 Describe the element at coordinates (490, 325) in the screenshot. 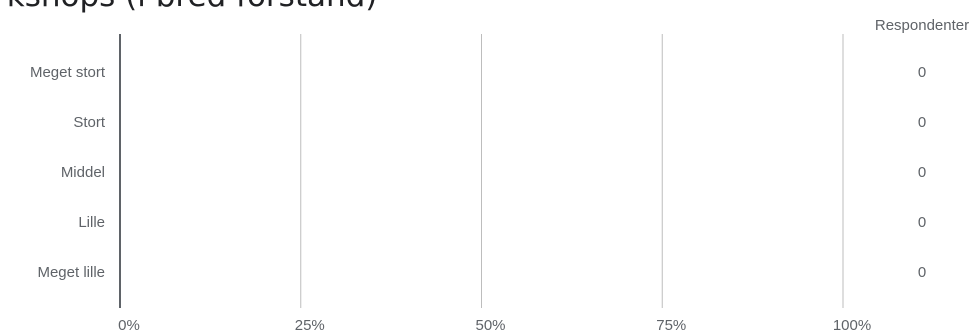

I see `x-tick-label: 50%` at that location.